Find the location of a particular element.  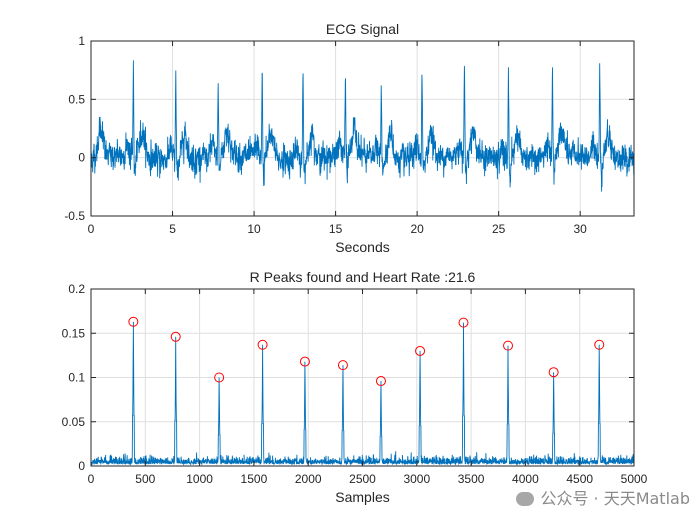

y-tick-label: -0.5 is located at coordinates (74, 216).